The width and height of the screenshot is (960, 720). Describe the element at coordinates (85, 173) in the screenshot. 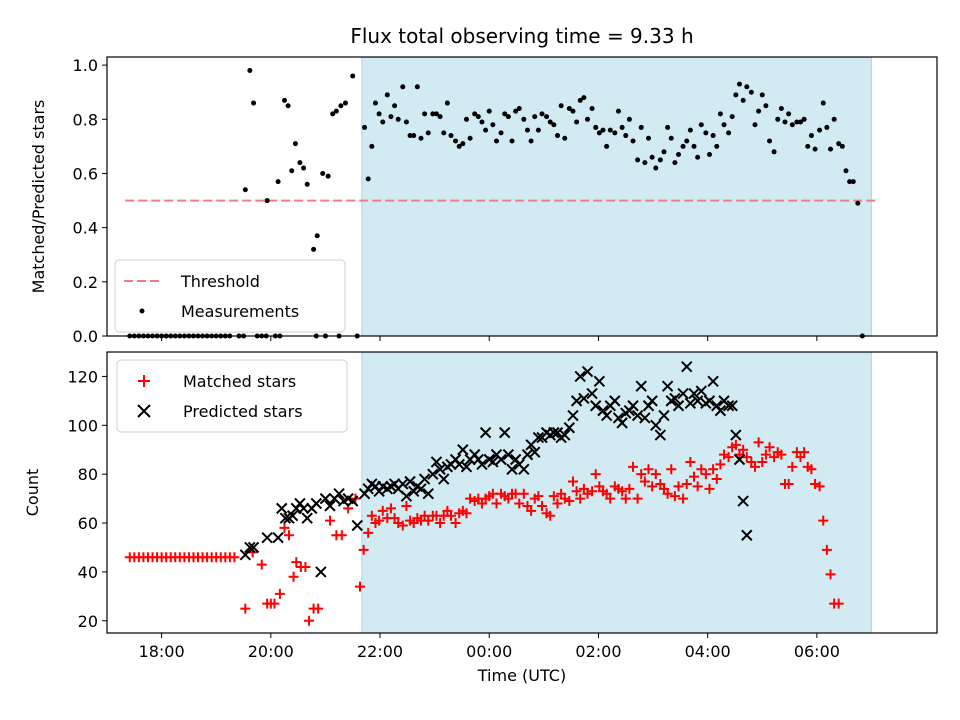

I see `y-tick-label: 0.6` at that location.